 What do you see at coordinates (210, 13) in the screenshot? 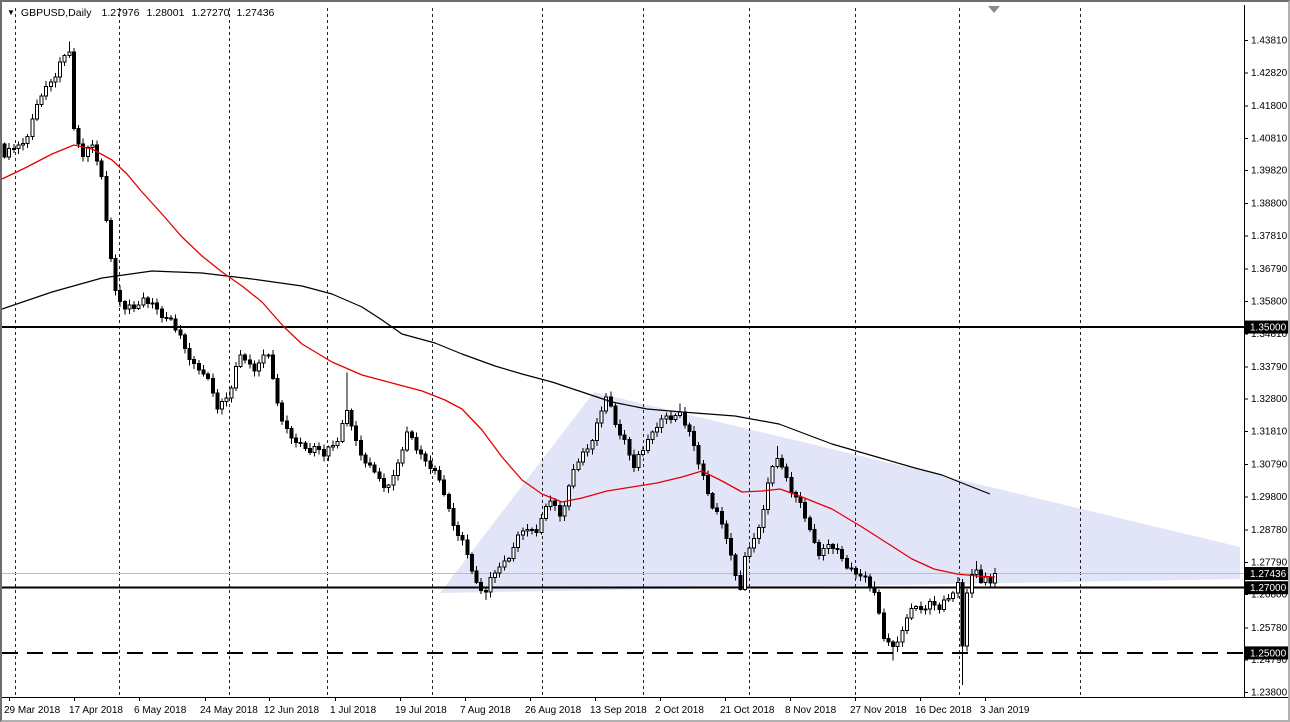
I see `legend-low-value: 1.27270` at bounding box center [210, 13].